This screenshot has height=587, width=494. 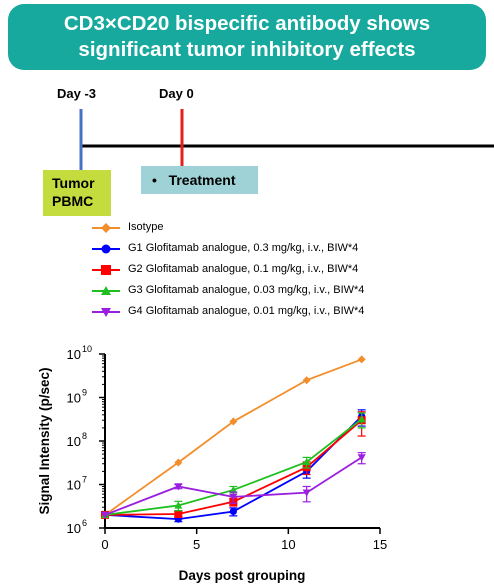 What do you see at coordinates (196, 544) in the screenshot?
I see `x-tick-label: 5` at bounding box center [196, 544].